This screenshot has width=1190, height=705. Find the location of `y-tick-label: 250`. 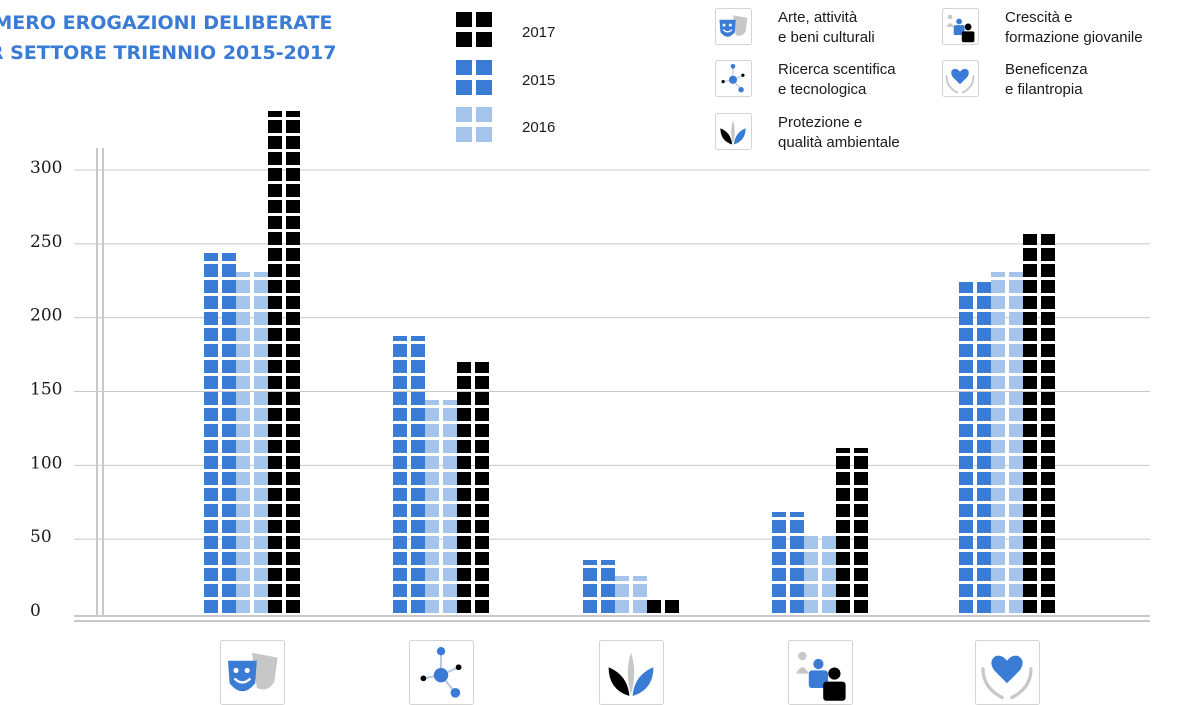

y-tick-label: 250 is located at coordinates (46, 242).